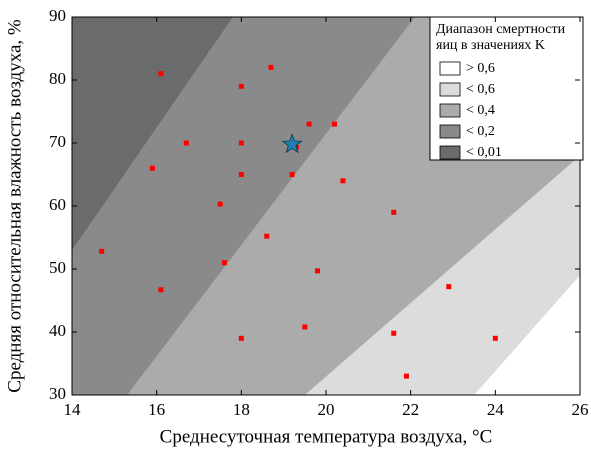 This screenshot has height=449, width=591. Describe the element at coordinates (480, 89) in the screenshot. I see `legend-label: < 0,6` at that location.